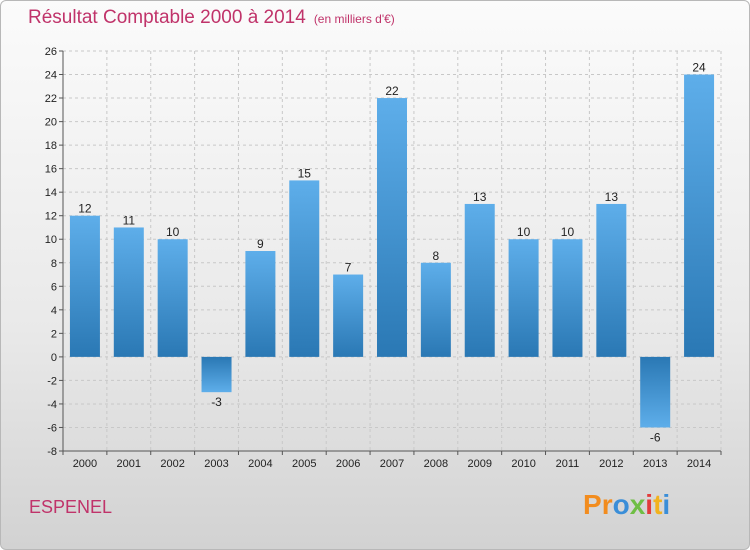 This screenshot has width=750, height=550. I want to click on y-tick-label: -6, so click(52, 428).